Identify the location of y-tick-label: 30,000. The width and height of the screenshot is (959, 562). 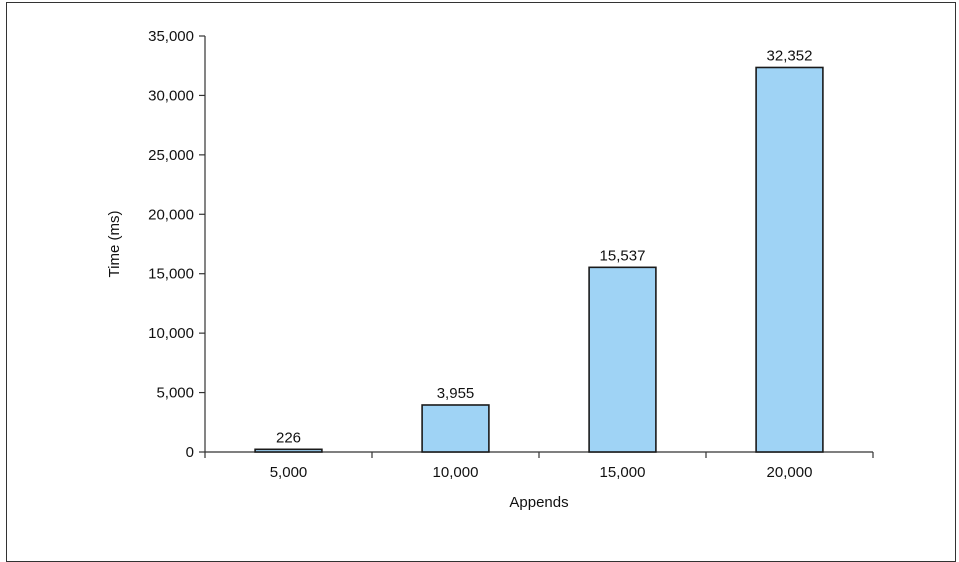
(171, 95).